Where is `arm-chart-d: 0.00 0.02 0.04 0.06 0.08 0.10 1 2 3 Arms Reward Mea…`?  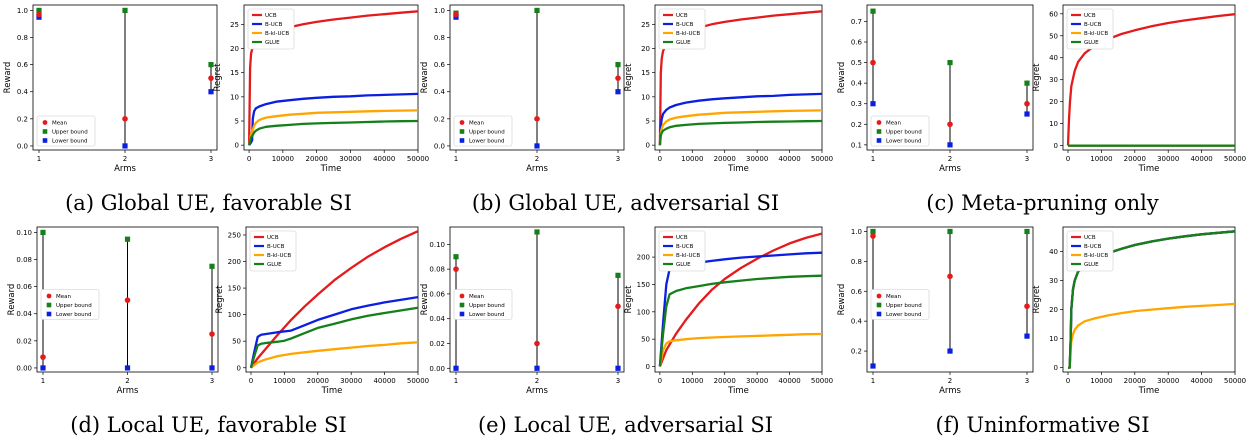 arm-chart-d: 0.00 0.02 0.04 0.06 0.08 0.10 1 2 3 Arms Reward Mea… is located at coordinates (113, 311).